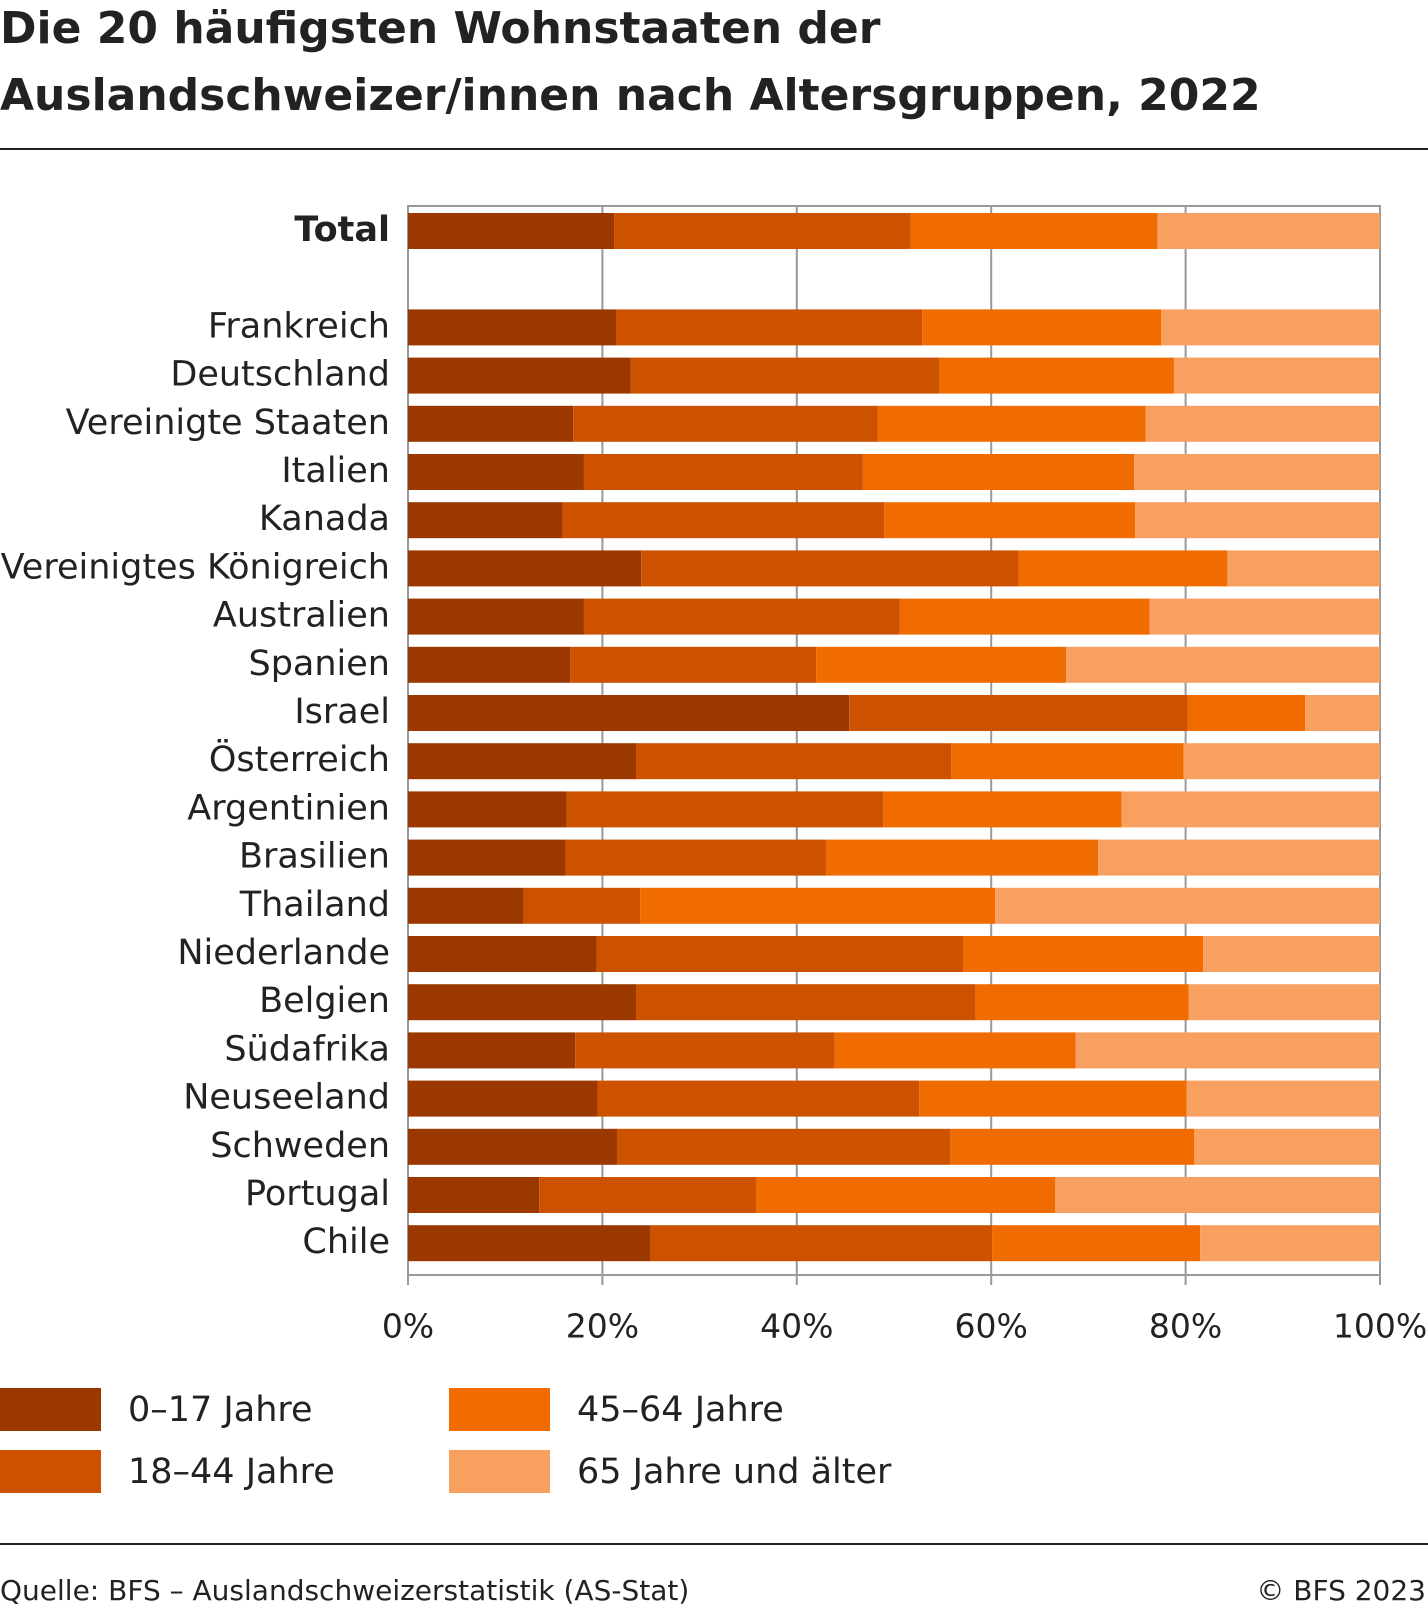  Describe the element at coordinates (602, 1326) in the screenshot. I see `x-tick-label: 20%` at that location.